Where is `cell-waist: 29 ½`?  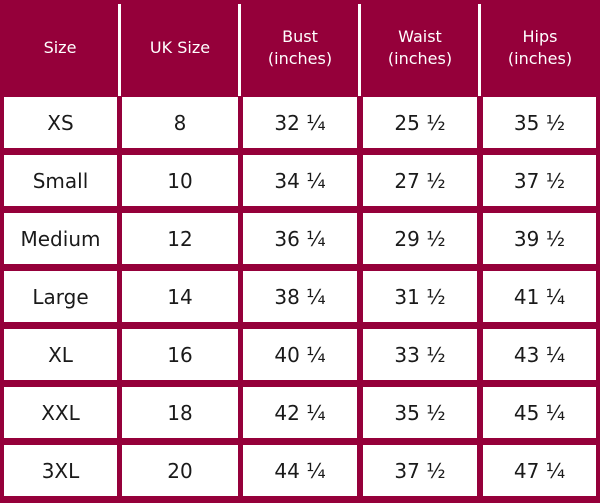 cell-waist: 29 ½ is located at coordinates (420, 238).